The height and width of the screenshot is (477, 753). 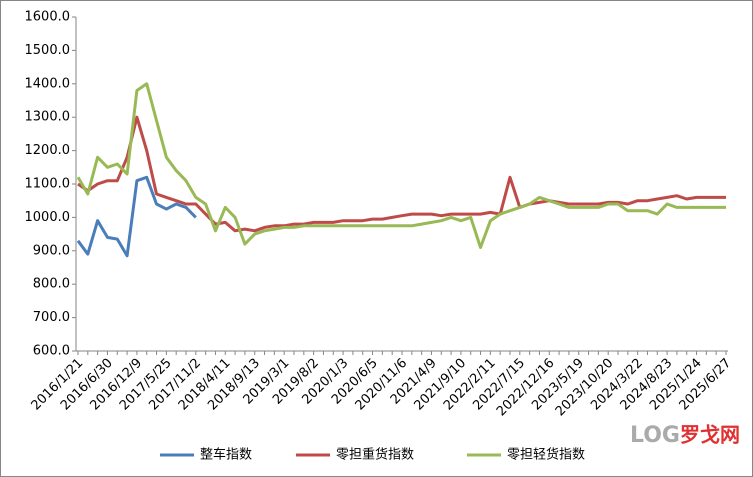 I want to click on y-tick-label: 1100.0, so click(x=48, y=184).